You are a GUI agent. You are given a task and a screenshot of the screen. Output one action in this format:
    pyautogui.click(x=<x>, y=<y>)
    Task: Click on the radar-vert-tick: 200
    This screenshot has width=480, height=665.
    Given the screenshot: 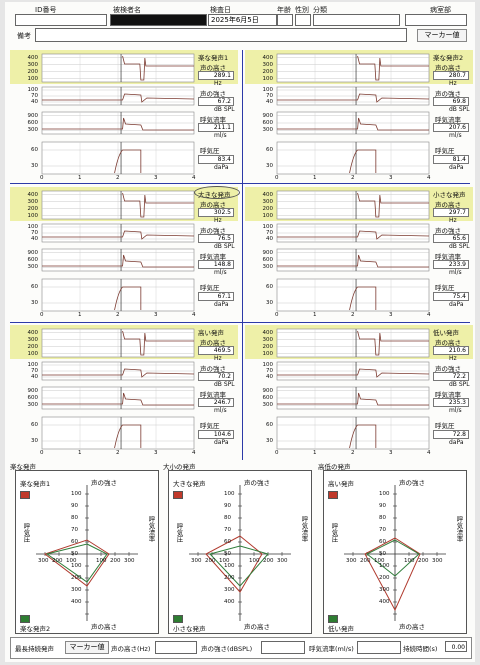 What is the action you would take?
    pyautogui.click(x=229, y=578)
    